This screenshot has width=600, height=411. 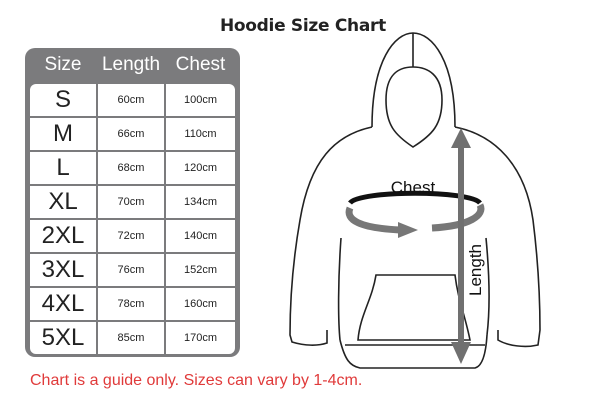 I want to click on table-row: 2XL 72cm 140cm, so click(x=132, y=236).